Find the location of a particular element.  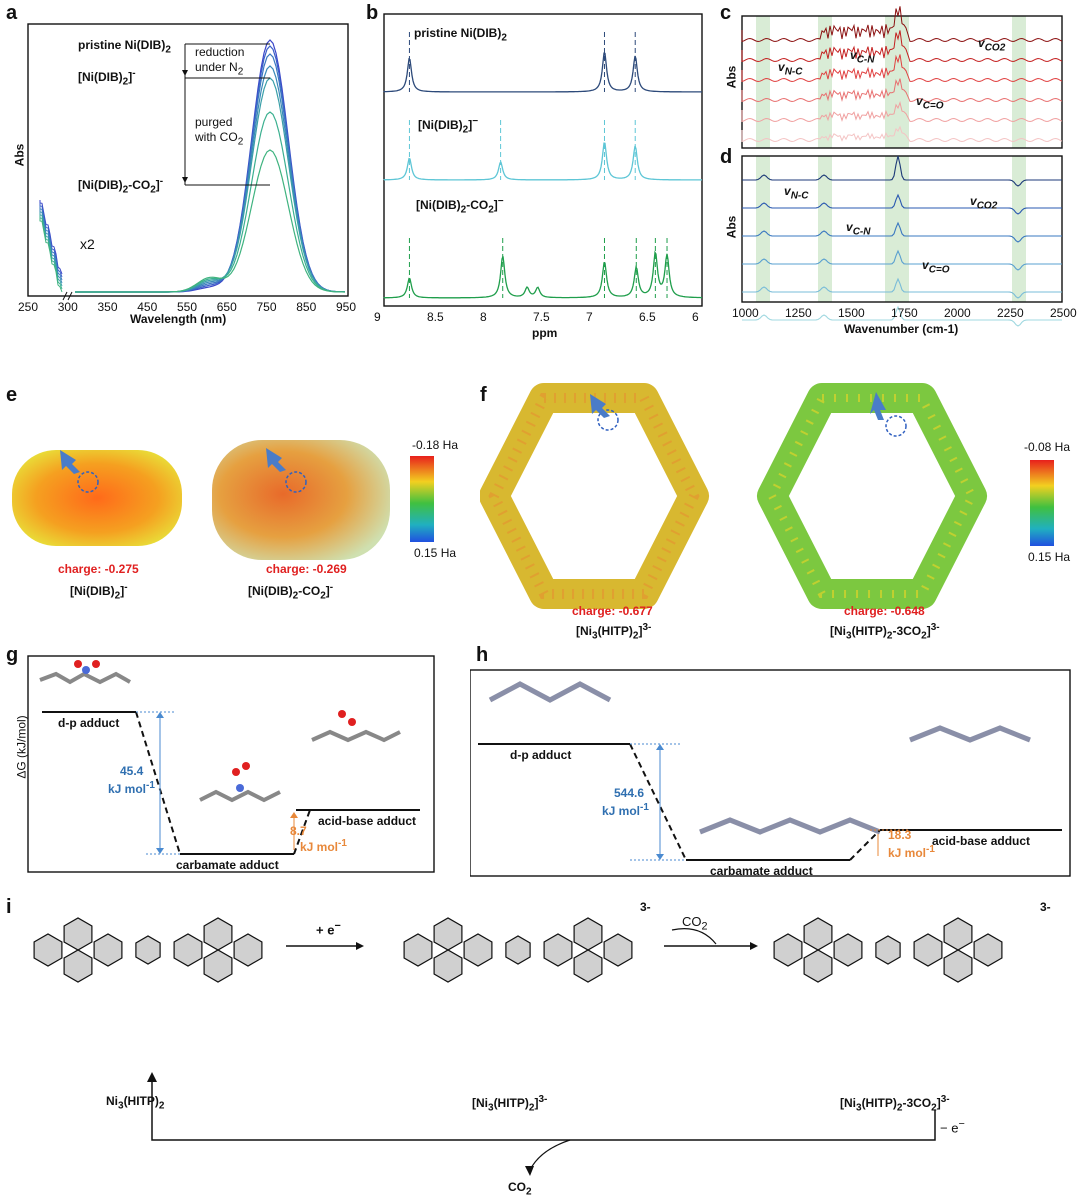

h-acid-base: acid-base adduct is located at coordinates (981, 841).